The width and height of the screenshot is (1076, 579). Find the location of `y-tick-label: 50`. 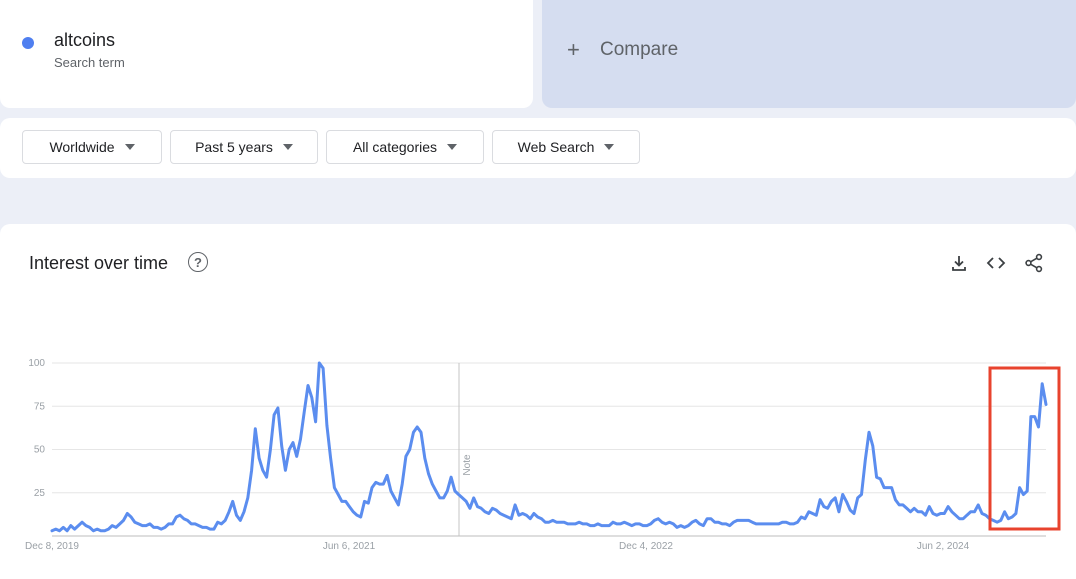

y-tick-label: 50 is located at coordinates (40, 450).